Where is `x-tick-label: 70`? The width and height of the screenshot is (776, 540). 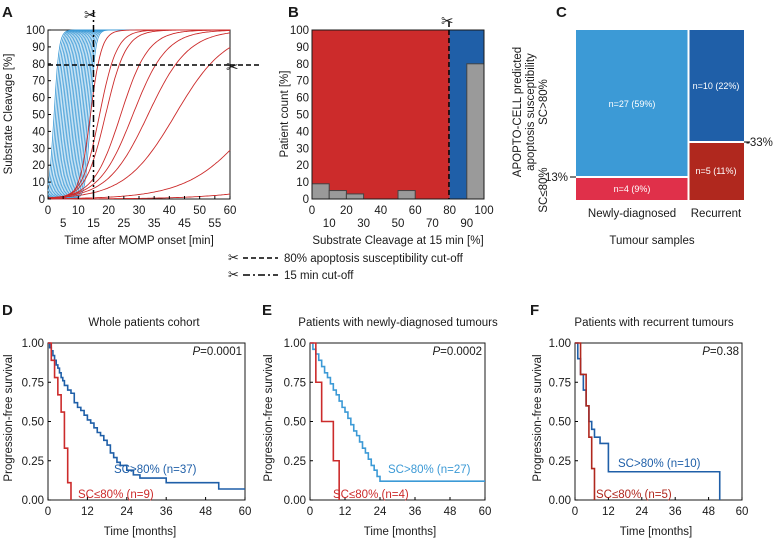 x-tick-label: 70 is located at coordinates (432, 224).